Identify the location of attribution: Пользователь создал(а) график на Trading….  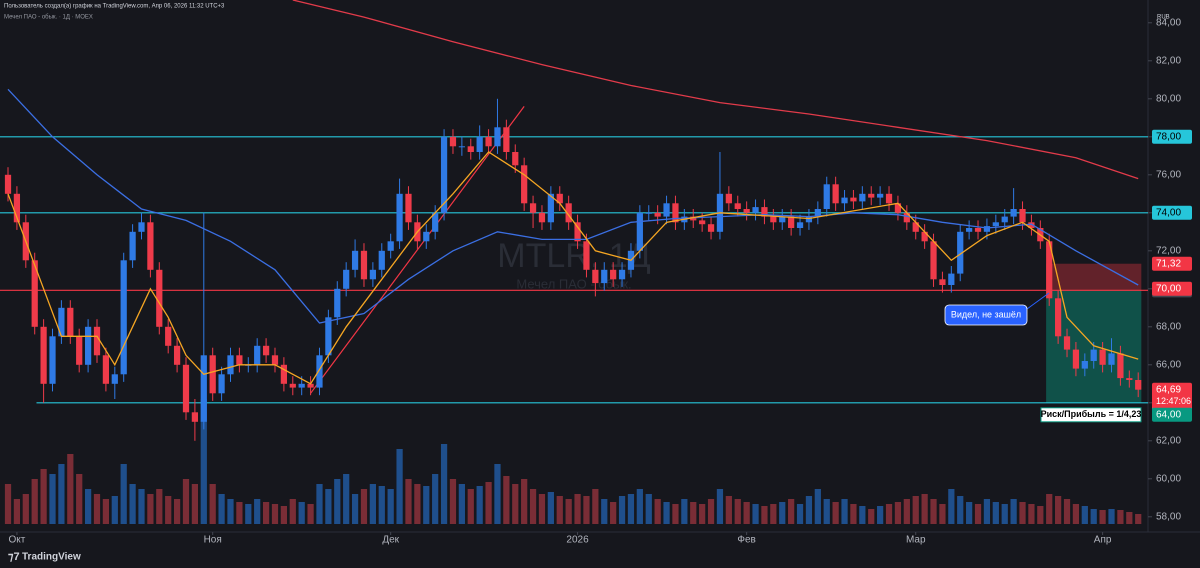
(114, 7).